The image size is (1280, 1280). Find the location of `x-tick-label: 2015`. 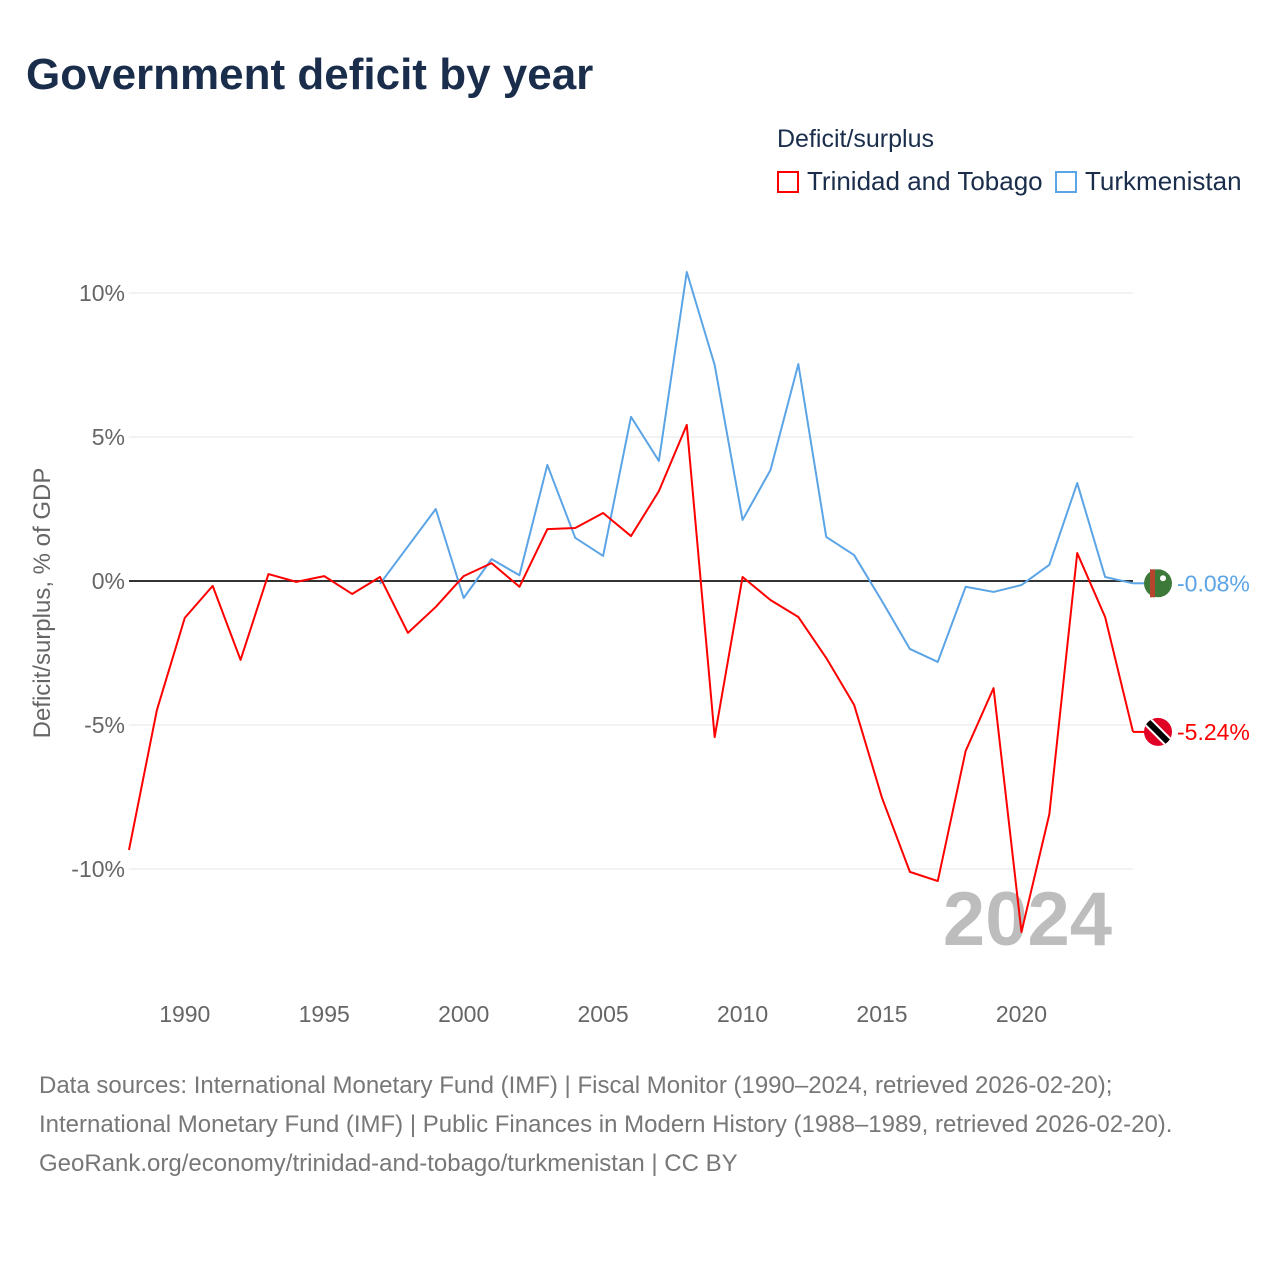

x-tick-label: 2015 is located at coordinates (881, 1014).